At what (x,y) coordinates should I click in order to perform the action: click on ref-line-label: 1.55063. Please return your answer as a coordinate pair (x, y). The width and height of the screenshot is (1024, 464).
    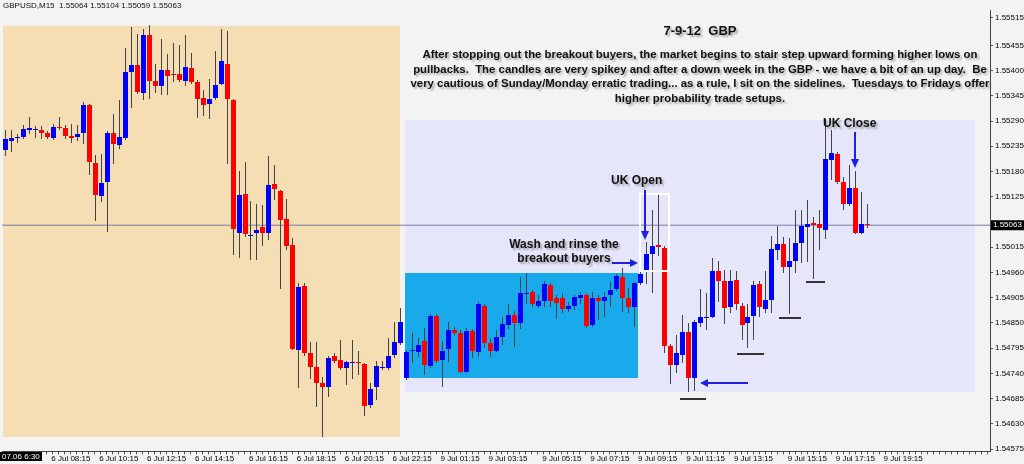
    Looking at the image, I should click on (1008, 225).